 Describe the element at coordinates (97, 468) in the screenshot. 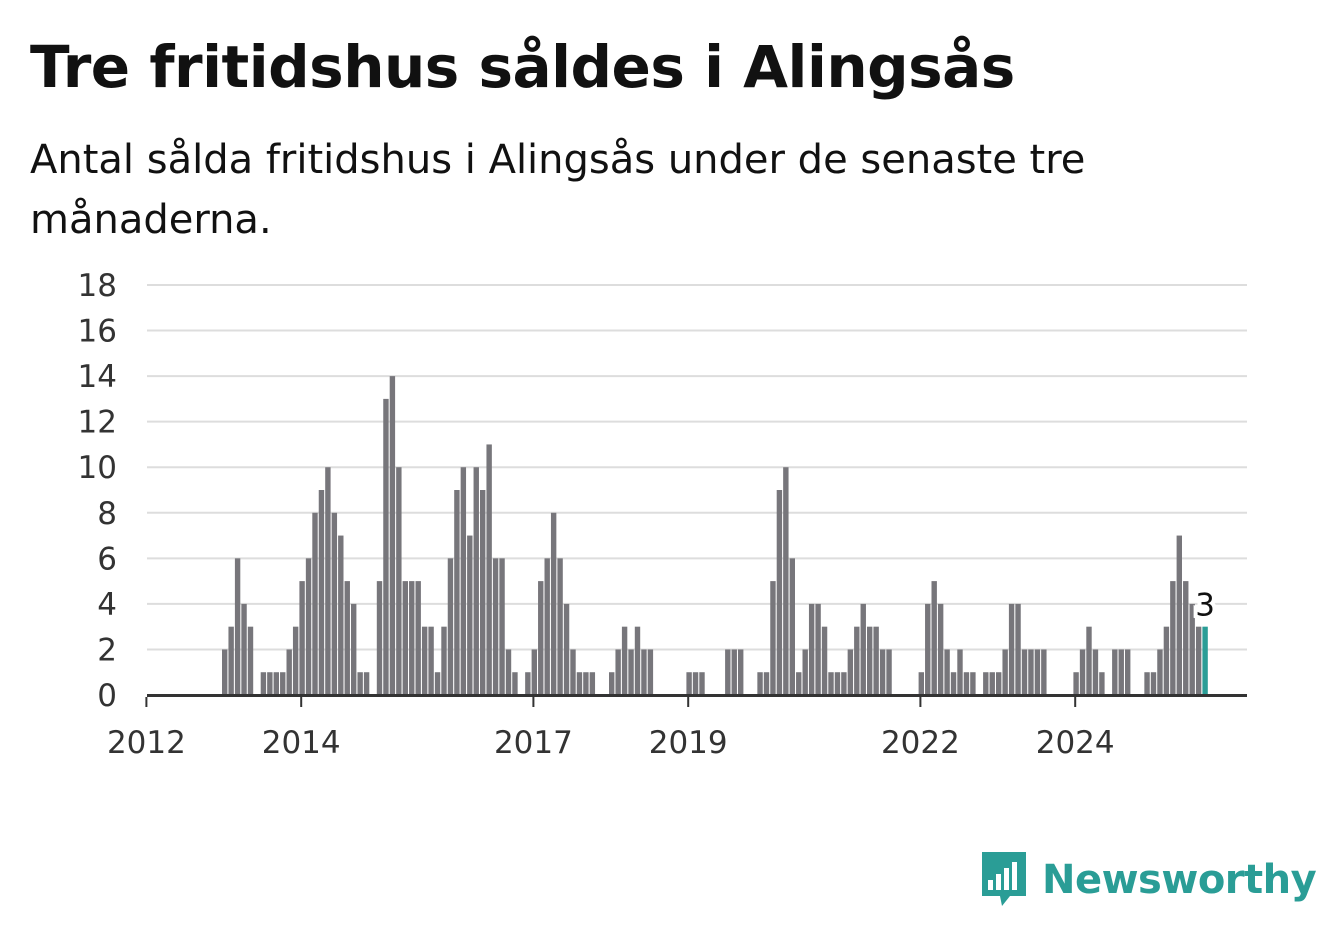

I see `y-tick-label: 10` at that location.